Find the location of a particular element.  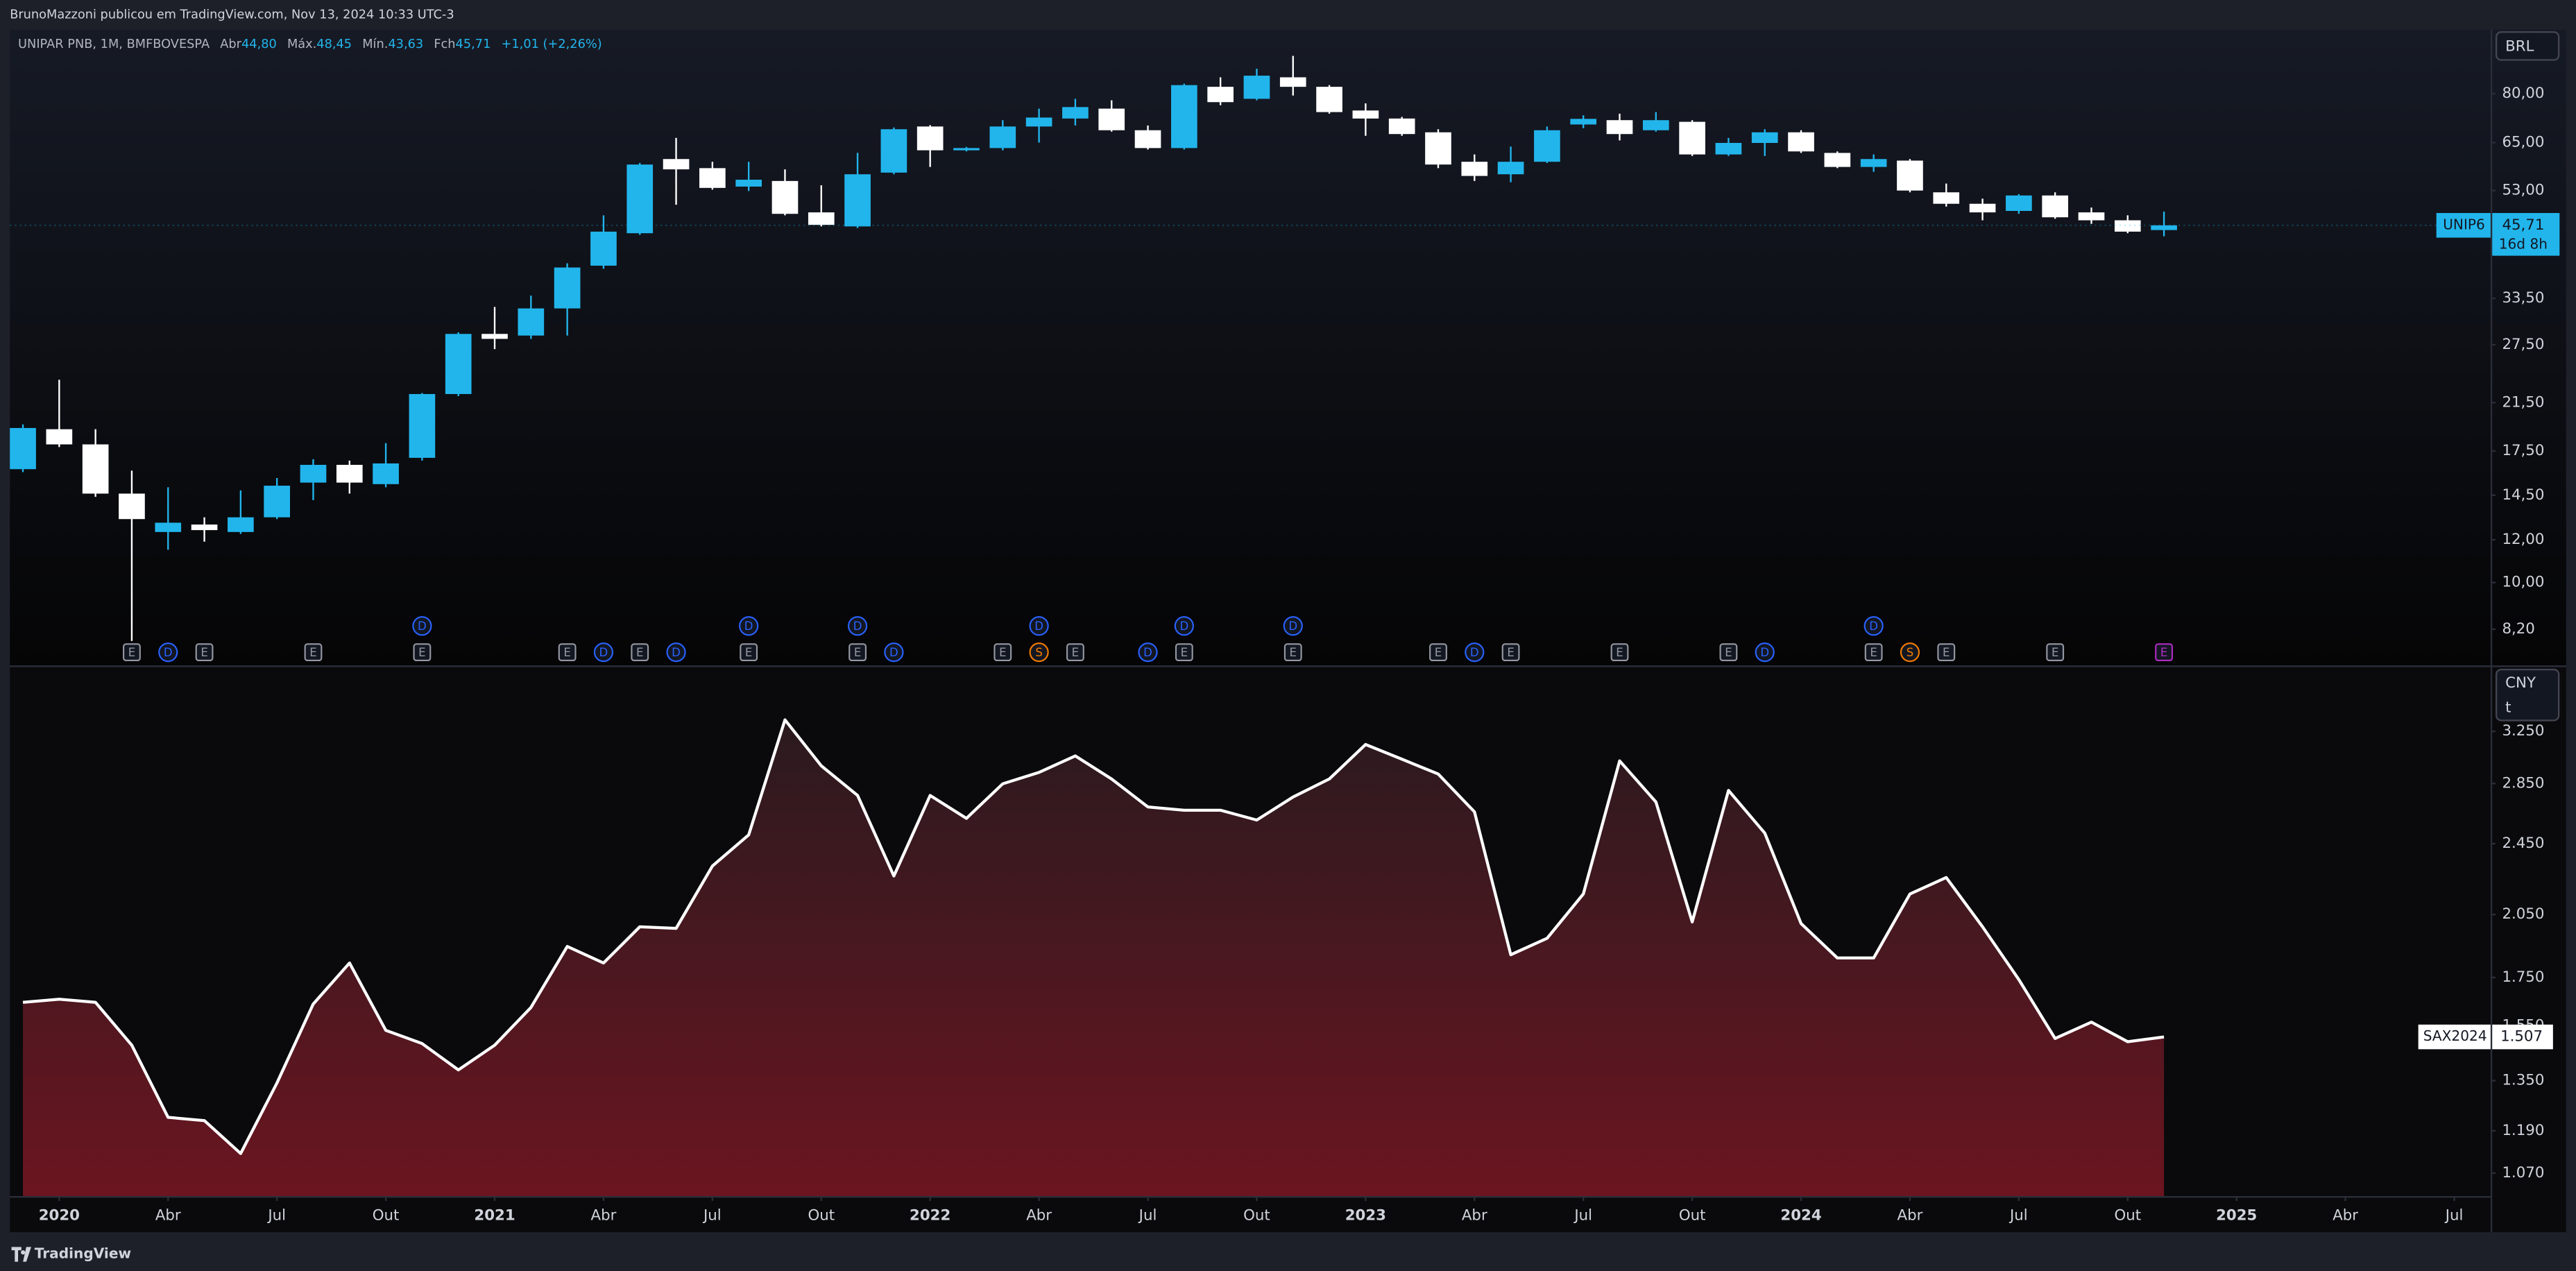

event-label: S is located at coordinates (1910, 652).